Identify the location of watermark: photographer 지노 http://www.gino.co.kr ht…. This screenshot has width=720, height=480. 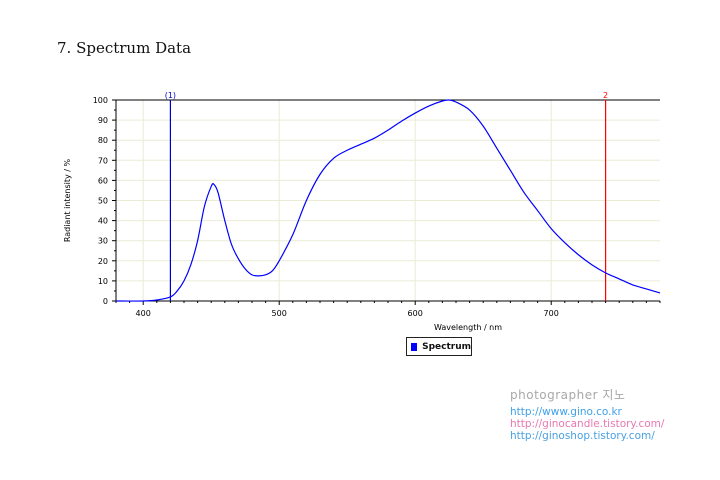
(587, 414).